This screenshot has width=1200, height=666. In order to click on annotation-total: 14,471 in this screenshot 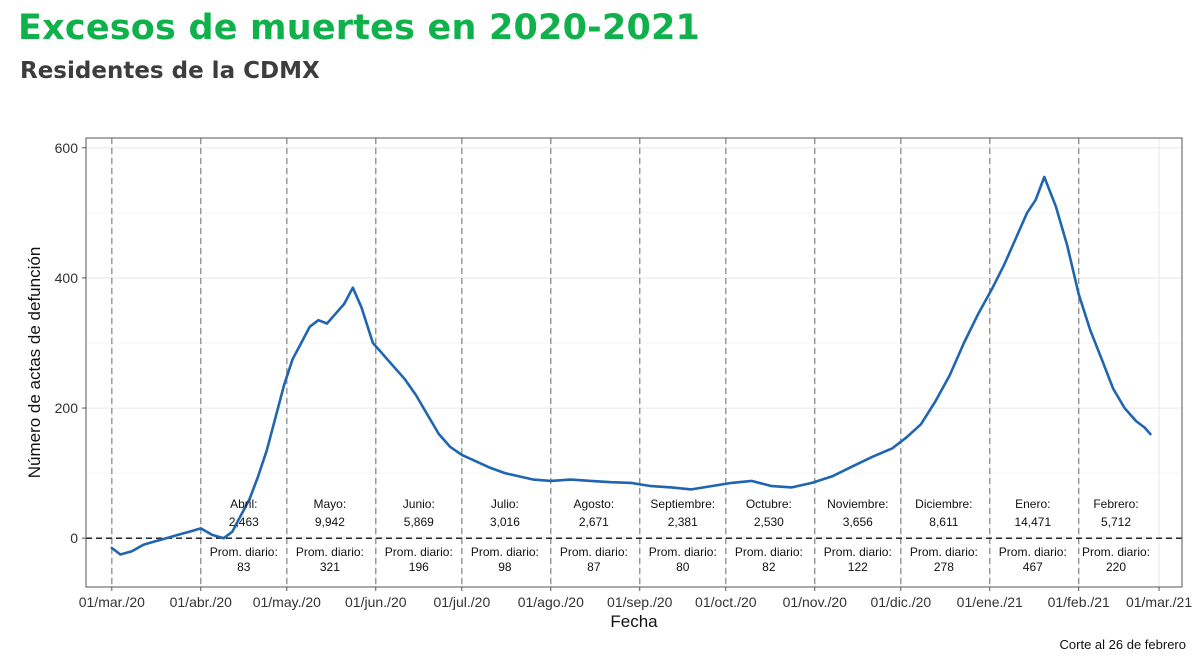, I will do `click(1032, 522)`.